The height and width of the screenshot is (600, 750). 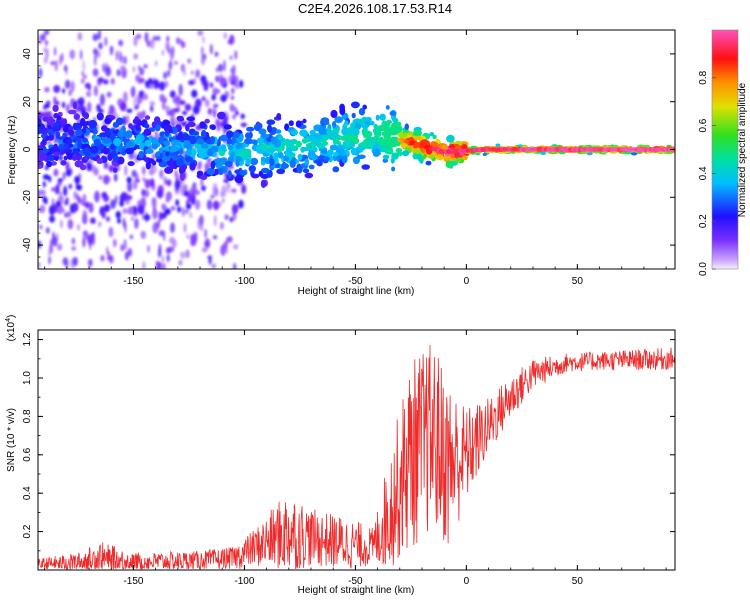 I want to click on spectrogram-xtick-label: 50, so click(x=578, y=281).